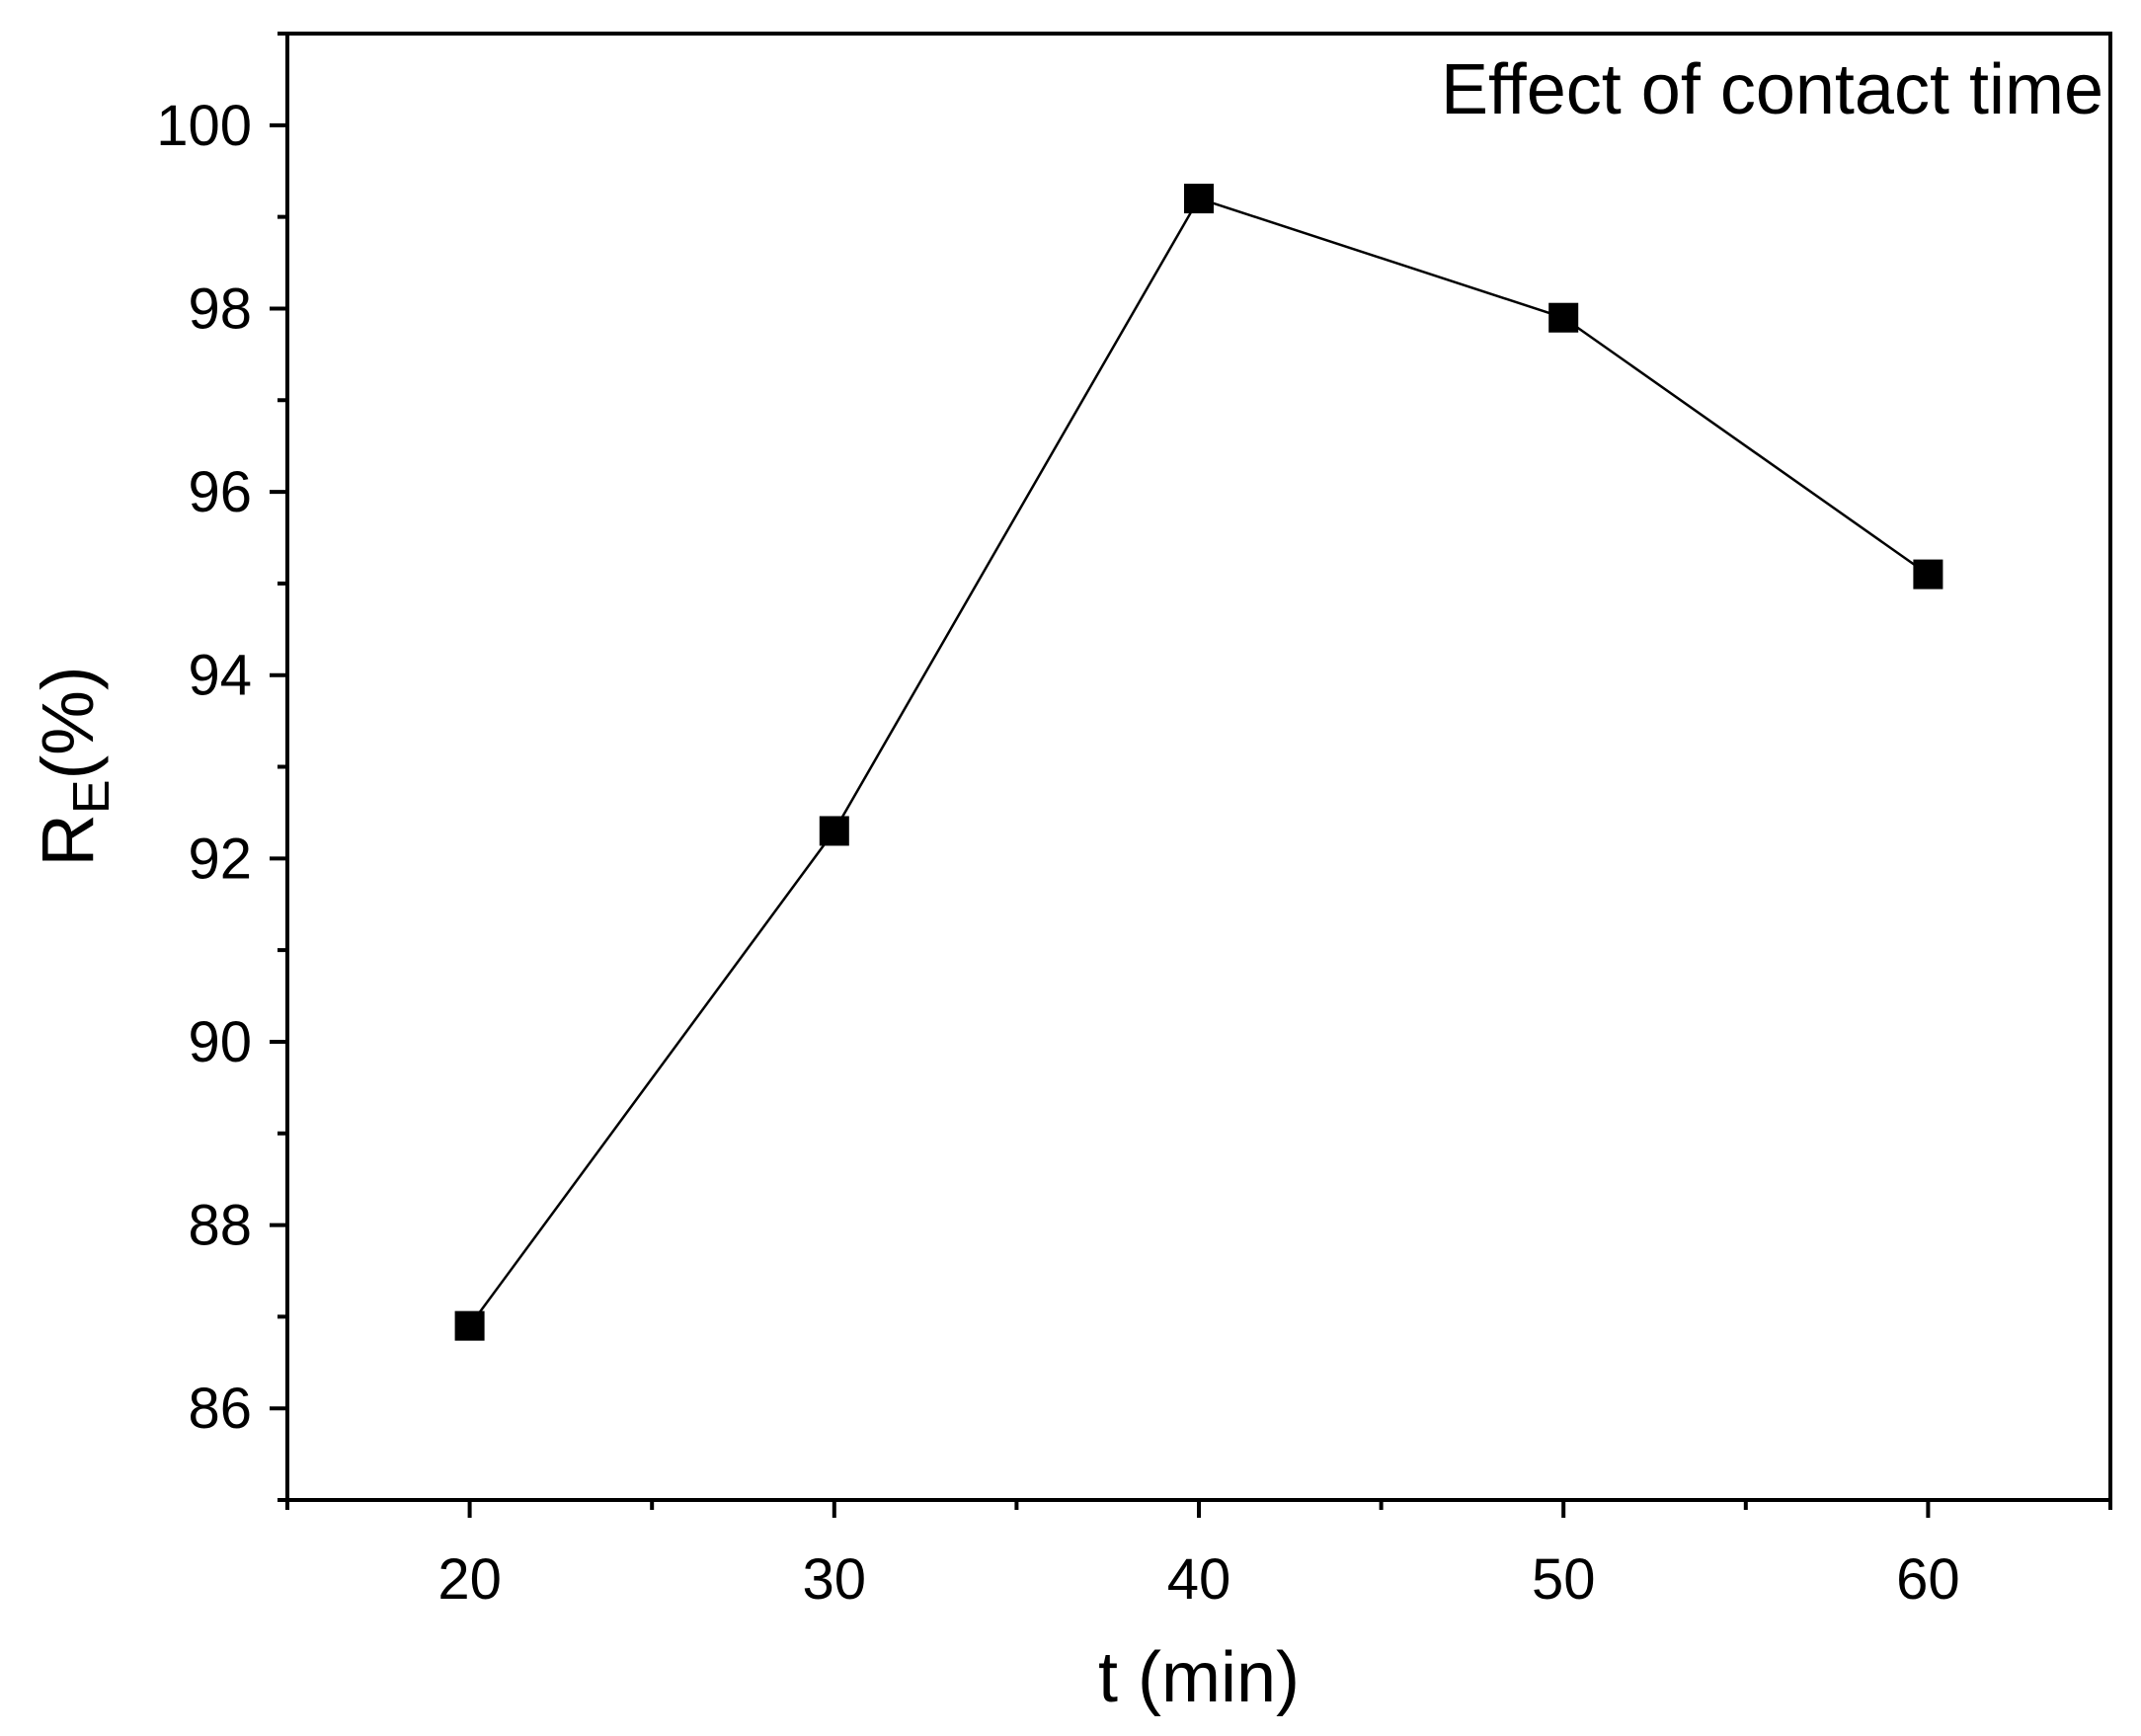 Image resolution: width=2141 pixels, height=1736 pixels. What do you see at coordinates (1928, 1579) in the screenshot?
I see `x-tick-label: 60` at bounding box center [1928, 1579].